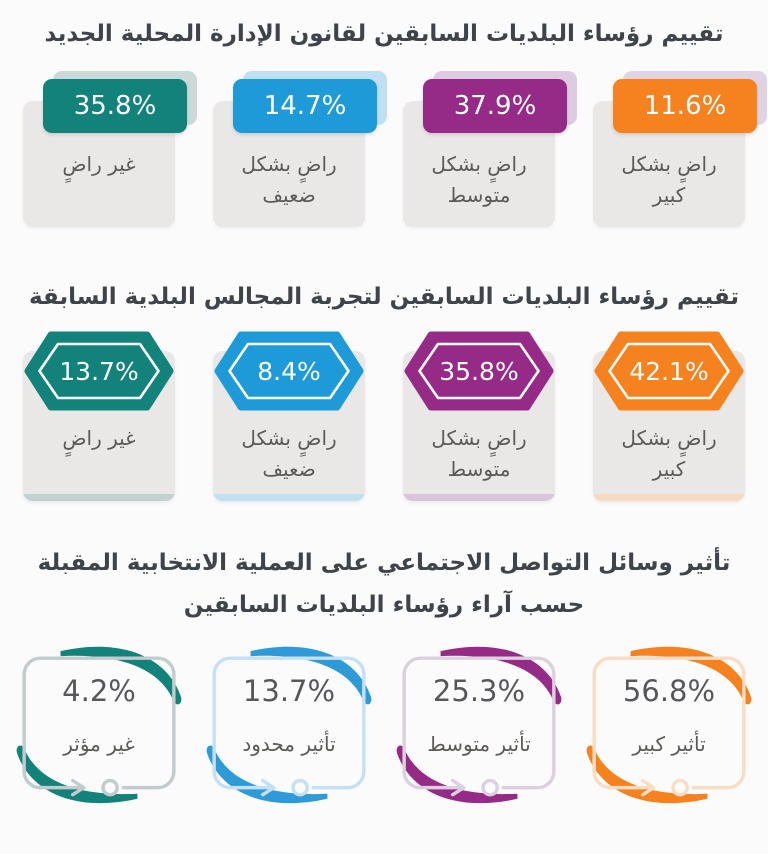 This screenshot has width=768, height=854. I want to click on stat-card: 4.2% غير مؤثر, so click(99, 732).